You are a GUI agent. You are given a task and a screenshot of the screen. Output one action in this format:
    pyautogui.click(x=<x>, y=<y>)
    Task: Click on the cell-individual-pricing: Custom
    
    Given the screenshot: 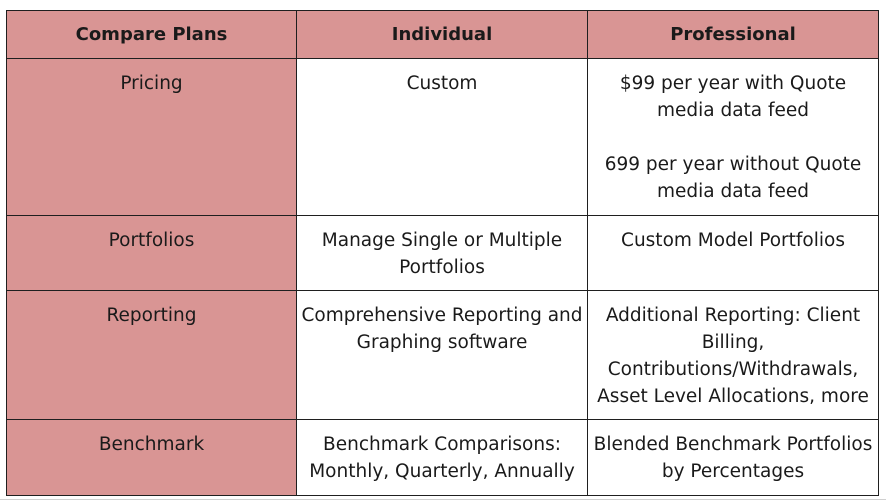 What is the action you would take?
    pyautogui.click(x=442, y=137)
    